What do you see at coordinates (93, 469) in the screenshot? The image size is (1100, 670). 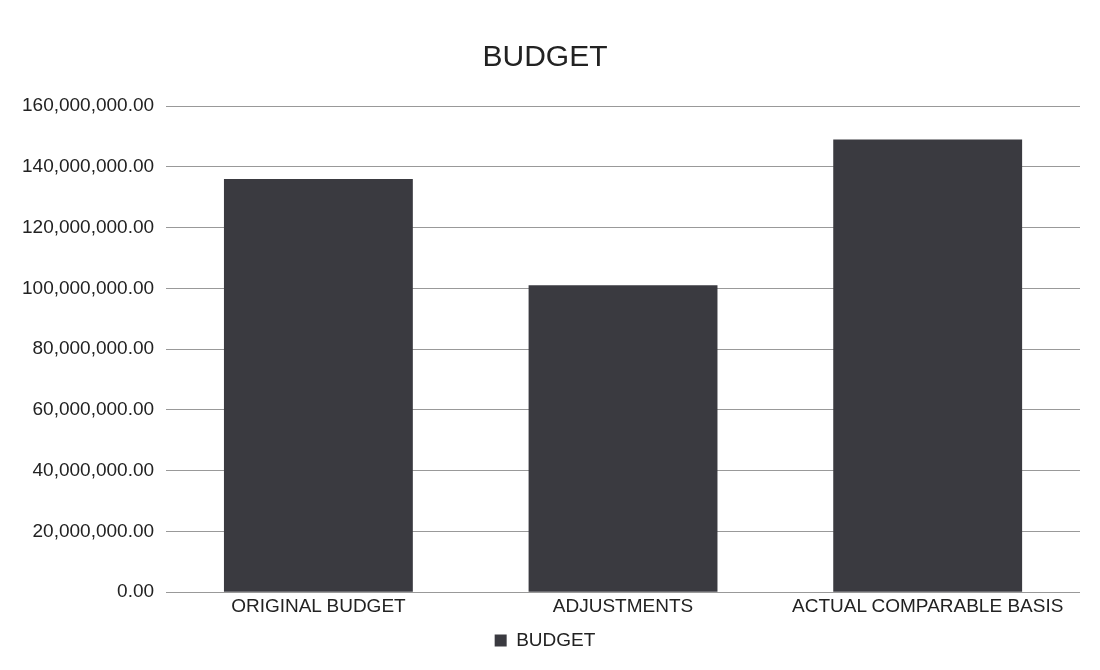 I see `y-tick-label: 40,000,000.00` at bounding box center [93, 469].